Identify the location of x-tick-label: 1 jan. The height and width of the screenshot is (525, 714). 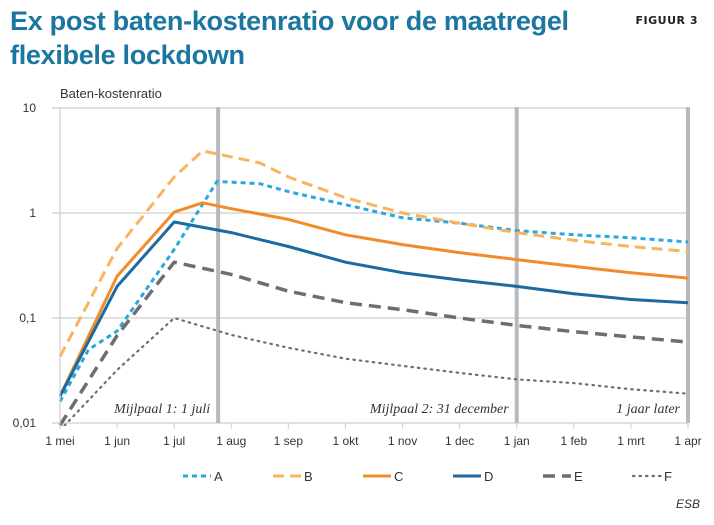
(517, 441).